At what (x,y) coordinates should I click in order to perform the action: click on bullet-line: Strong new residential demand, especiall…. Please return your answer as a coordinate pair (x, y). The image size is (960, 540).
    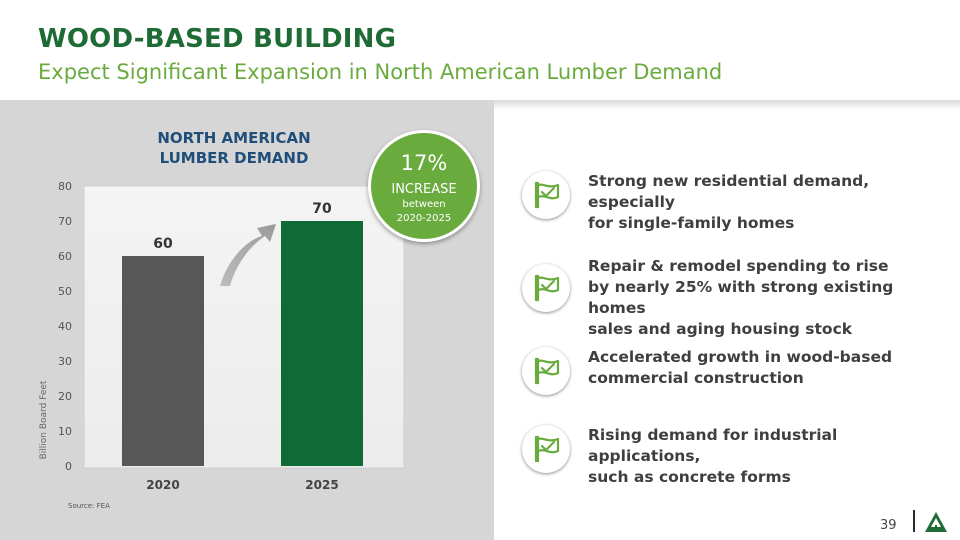
    Looking at the image, I should click on (729, 191).